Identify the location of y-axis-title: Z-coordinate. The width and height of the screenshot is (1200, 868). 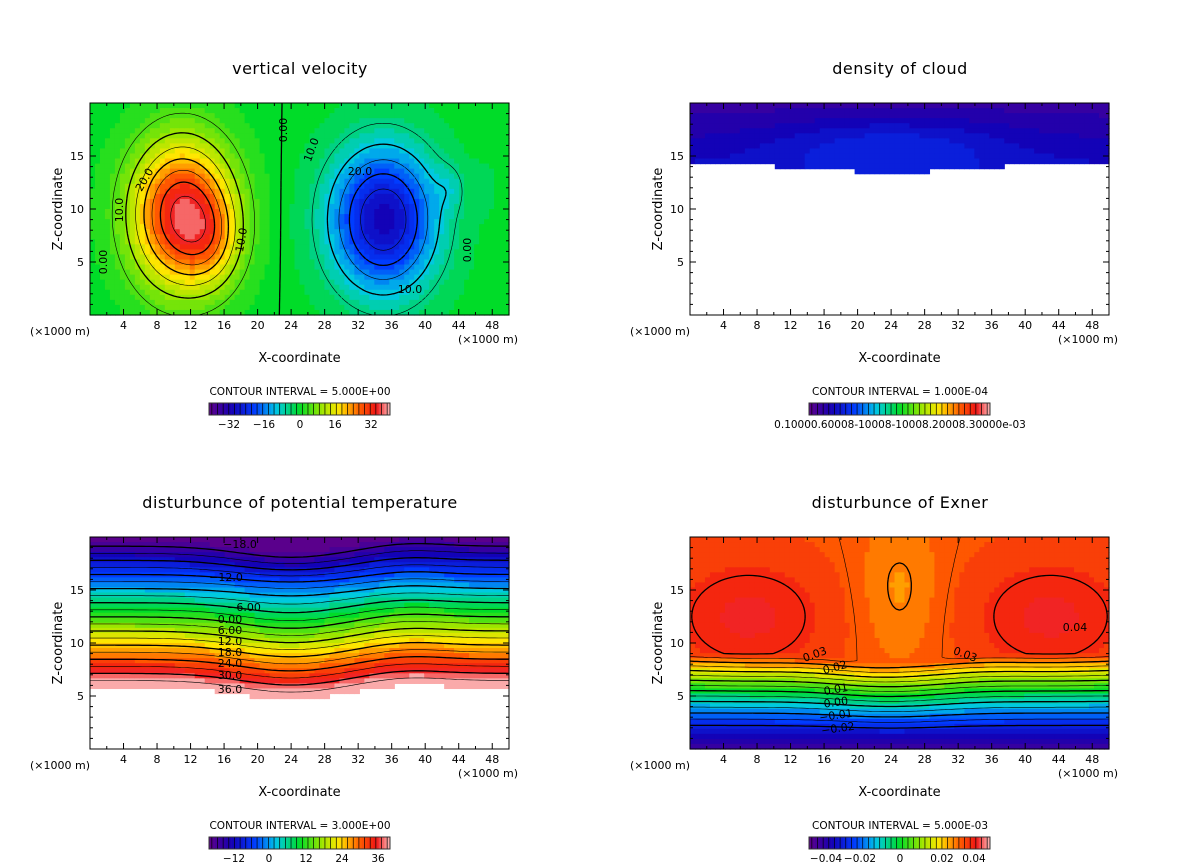
(658, 209).